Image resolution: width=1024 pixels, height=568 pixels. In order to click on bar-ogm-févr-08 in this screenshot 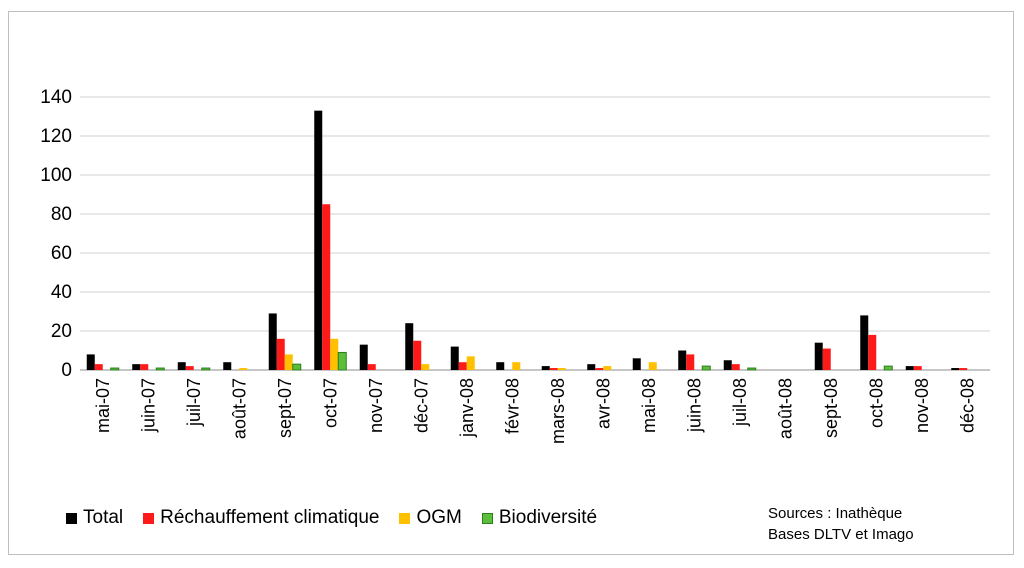, I will do `click(516, 366)`.